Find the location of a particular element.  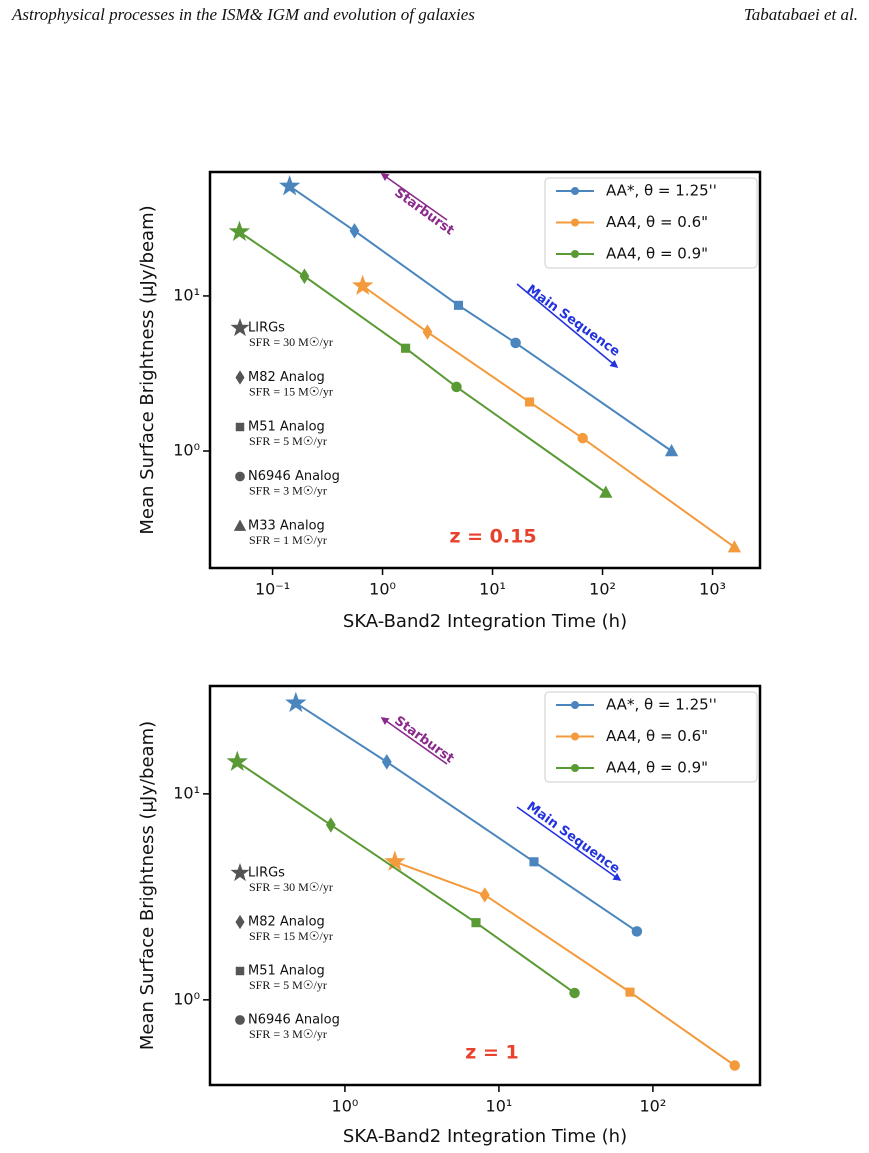

marker-legend-note: SFR = 1 M☉/yr is located at coordinates (288, 540).